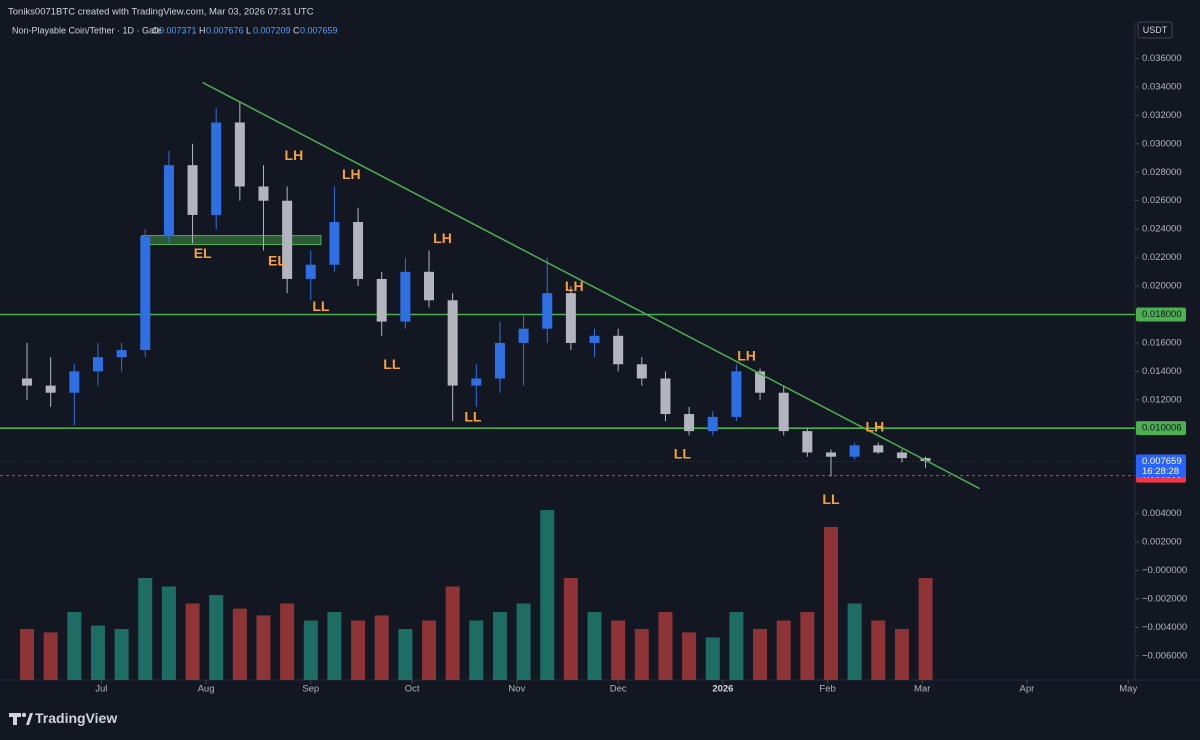 This screenshot has width=1200, height=740. I want to click on price-label: 0.010006, so click(1162, 428).